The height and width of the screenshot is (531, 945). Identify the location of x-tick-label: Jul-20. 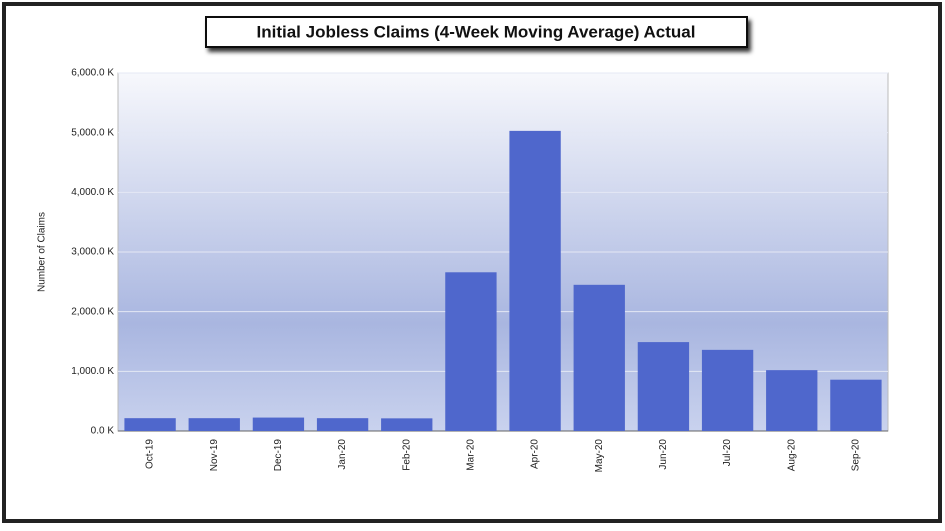
(727, 453).